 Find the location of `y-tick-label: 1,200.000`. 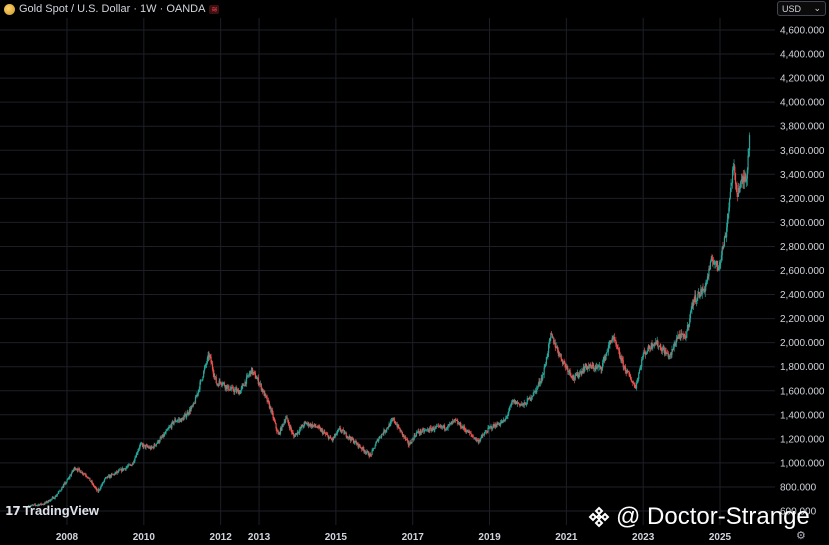

y-tick-label: 1,200.000 is located at coordinates (802, 439).